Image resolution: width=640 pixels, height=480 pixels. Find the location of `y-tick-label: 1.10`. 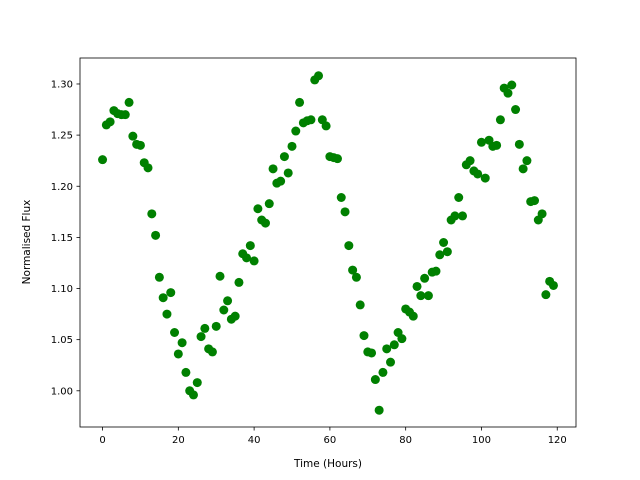

y-tick-label: 1.10 is located at coordinates (62, 289).